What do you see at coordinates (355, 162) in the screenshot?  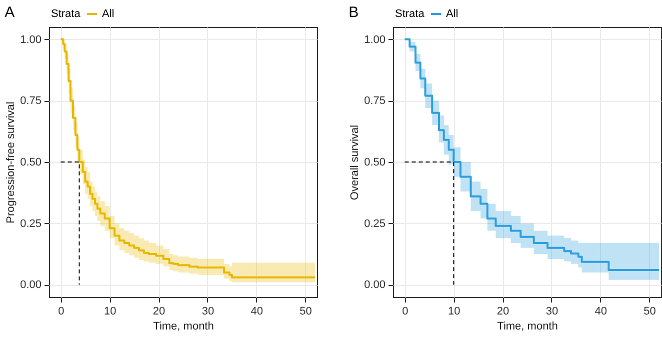 I see `y-axis-title: Overall survival` at bounding box center [355, 162].